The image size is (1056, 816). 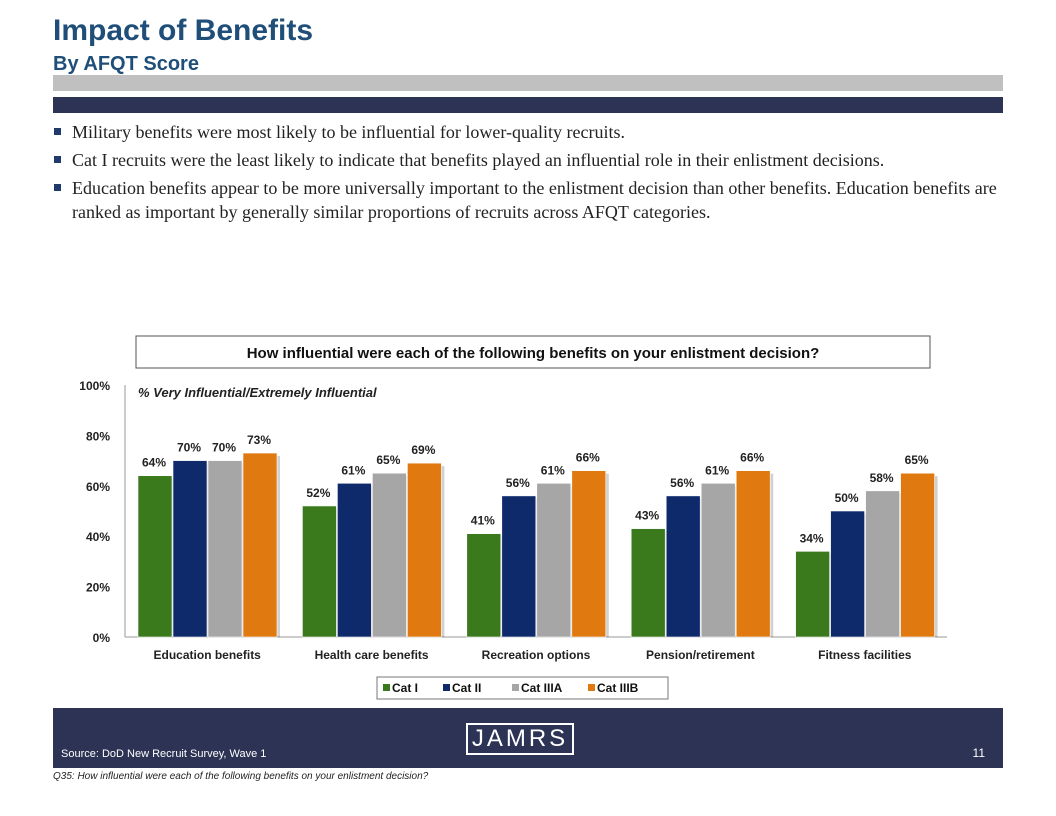 What do you see at coordinates (618, 688) in the screenshot?
I see `legend-label: Cat IIIB` at bounding box center [618, 688].